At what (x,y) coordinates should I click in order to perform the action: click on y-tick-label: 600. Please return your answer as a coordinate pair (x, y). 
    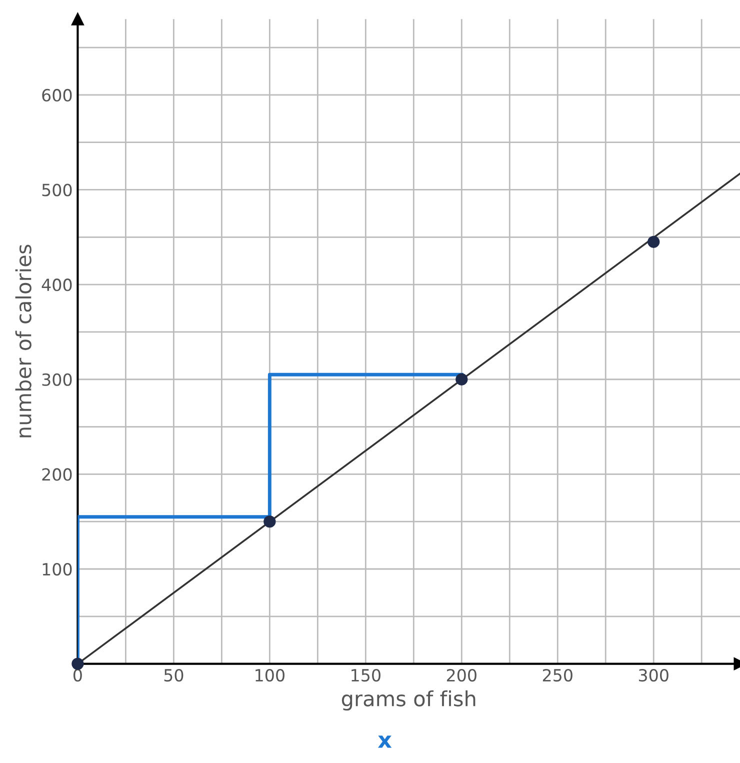
    Looking at the image, I should click on (57, 95).